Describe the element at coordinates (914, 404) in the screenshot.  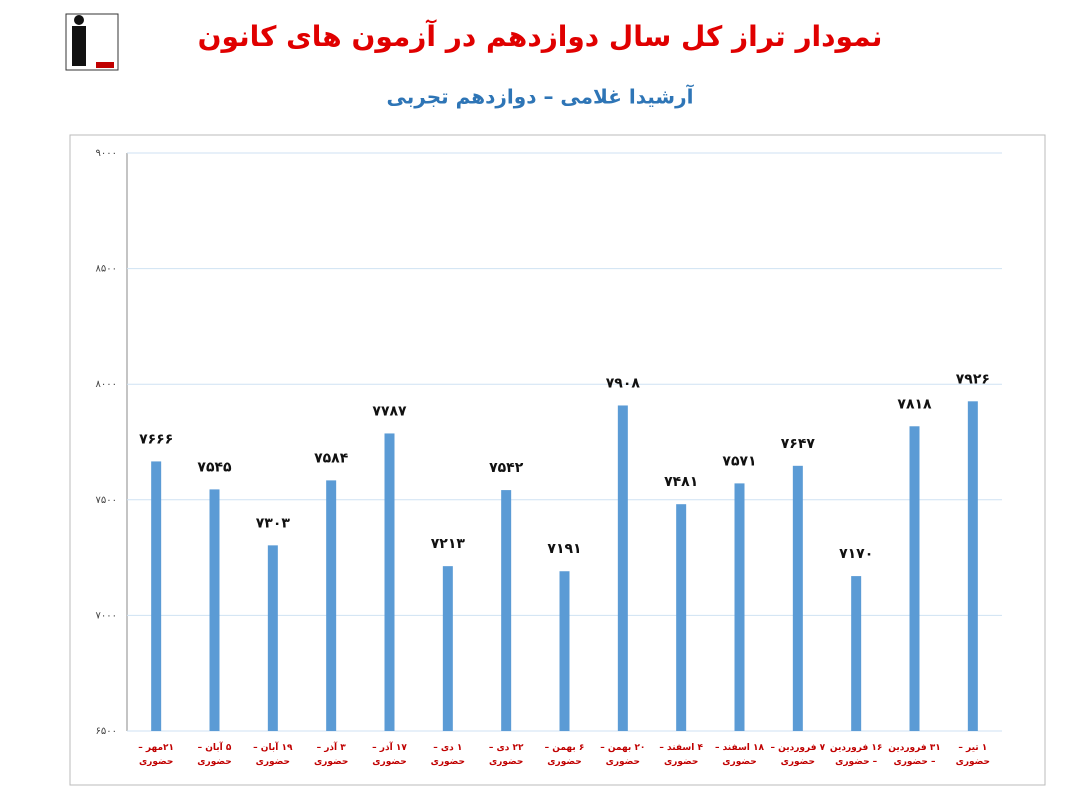
I see `data-label: ۷۸۱۸` at that location.